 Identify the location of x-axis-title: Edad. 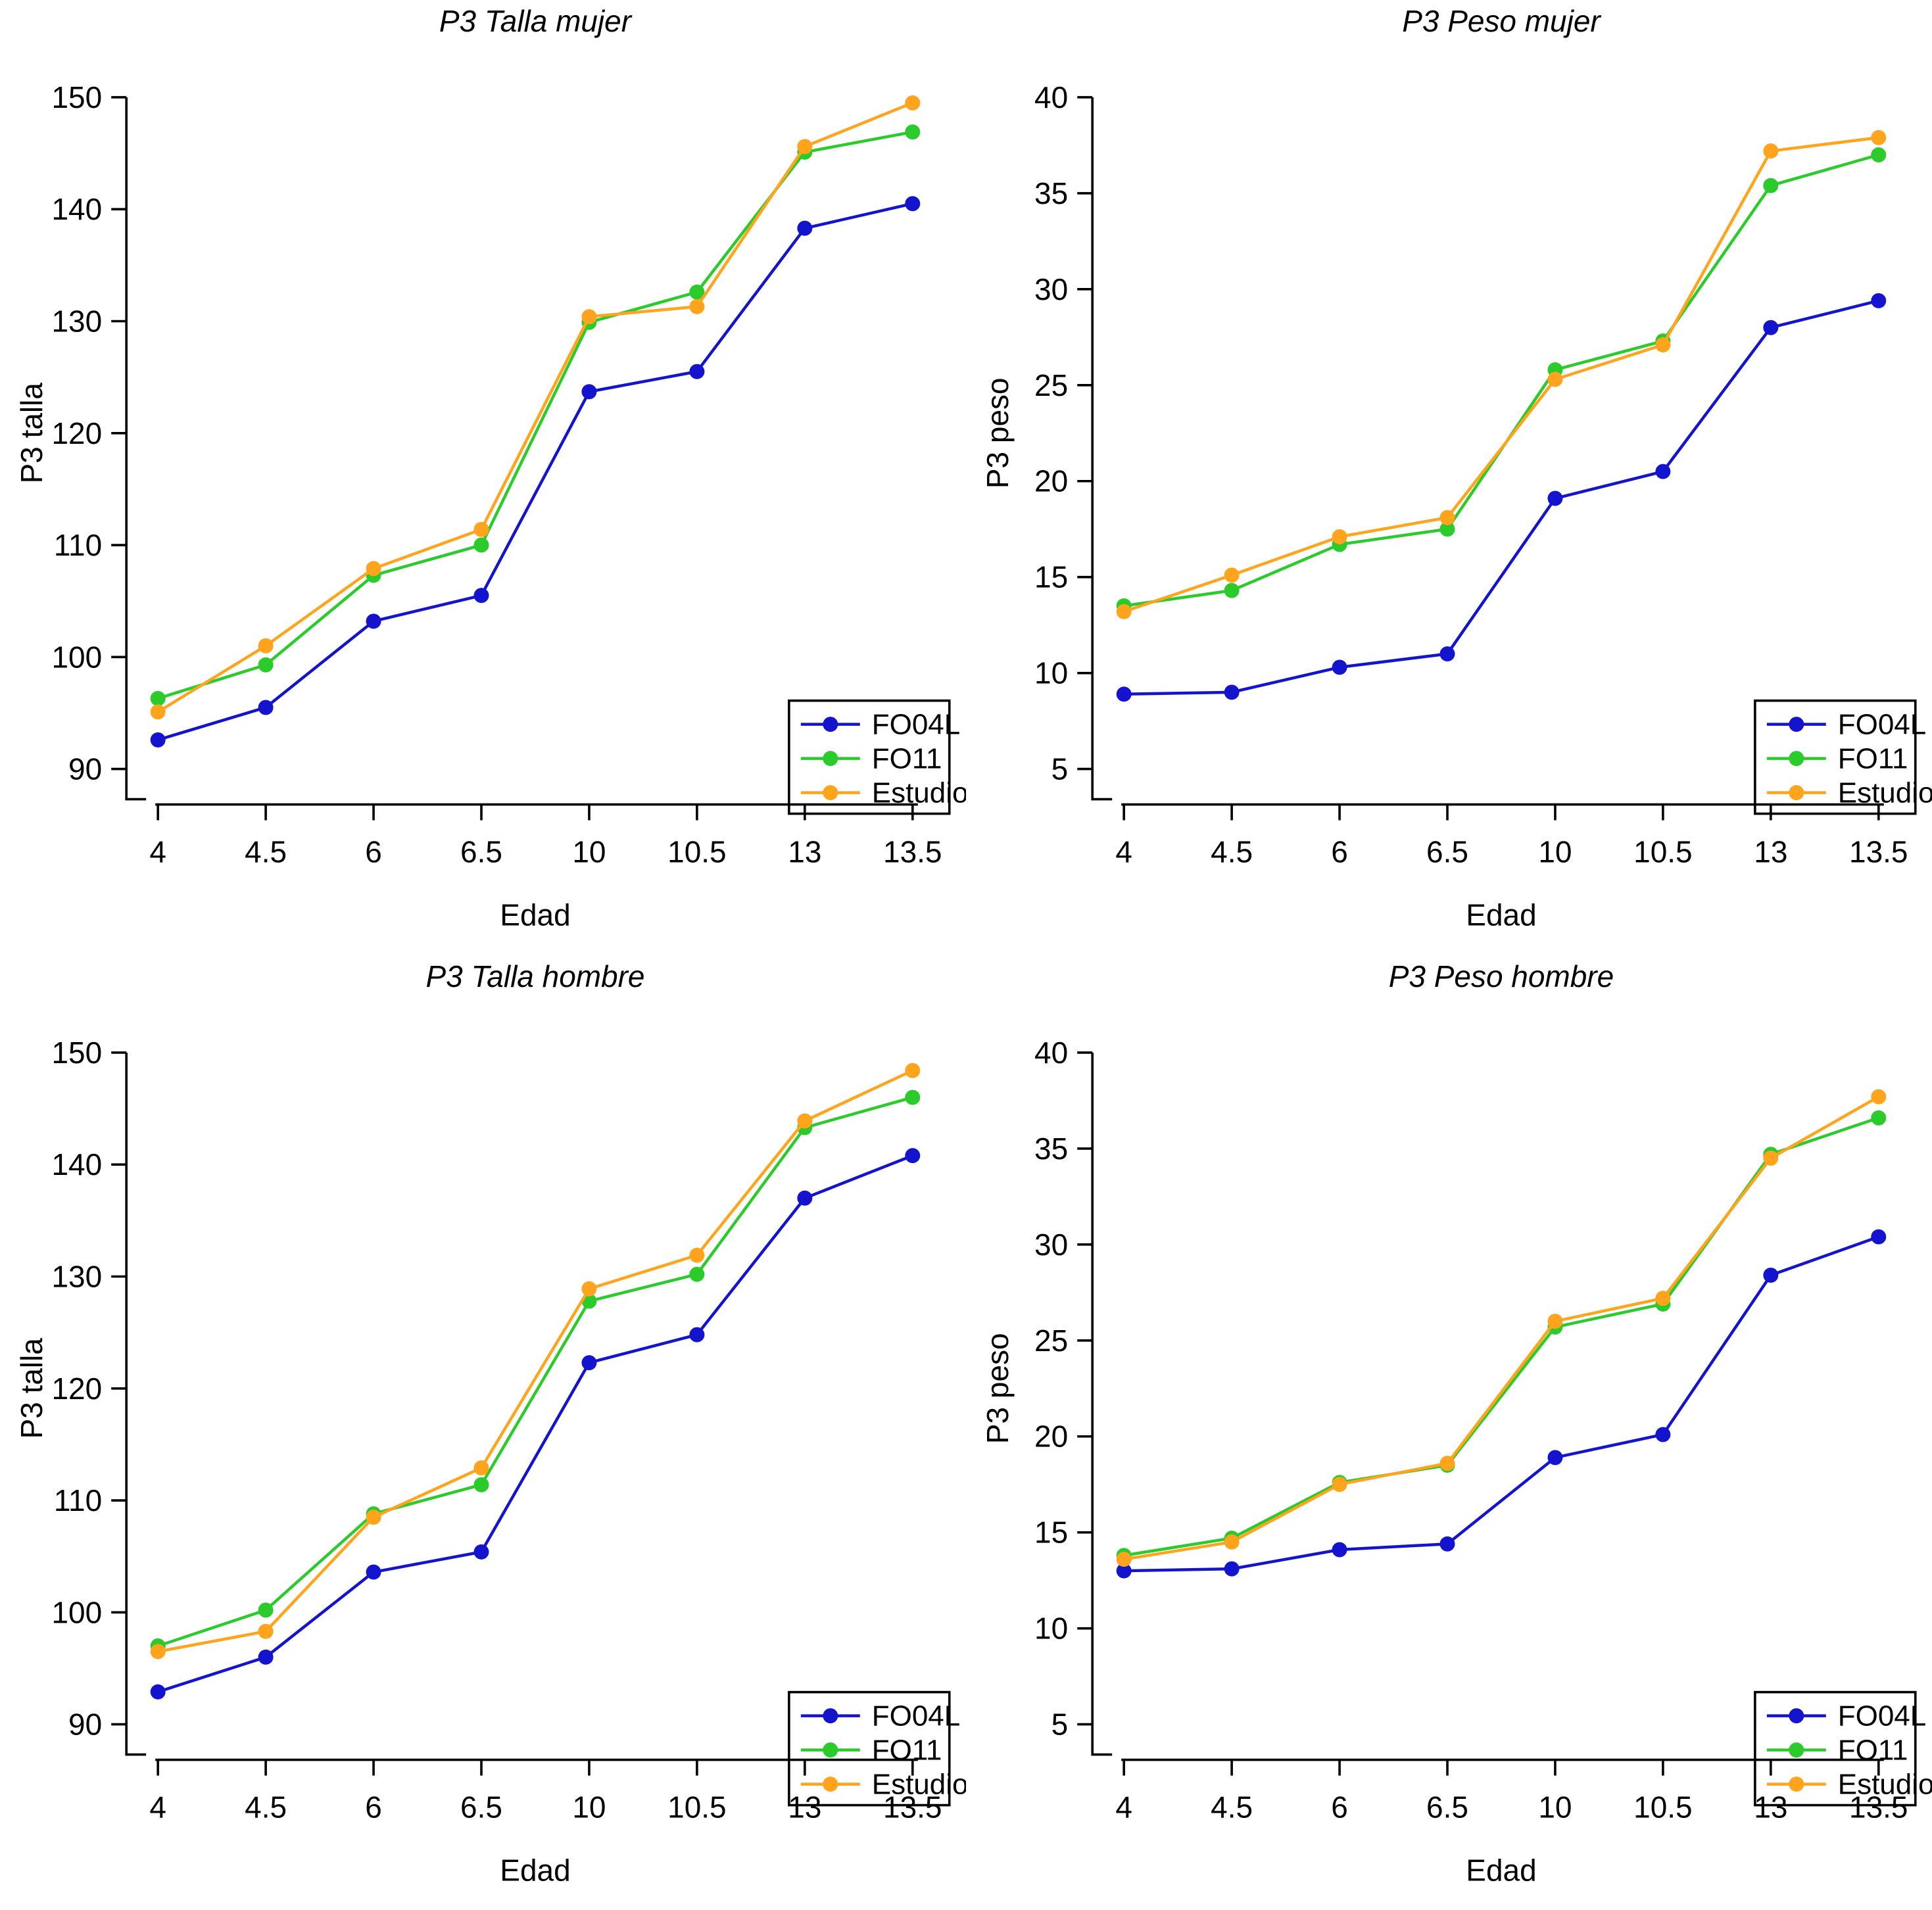
(535, 915).